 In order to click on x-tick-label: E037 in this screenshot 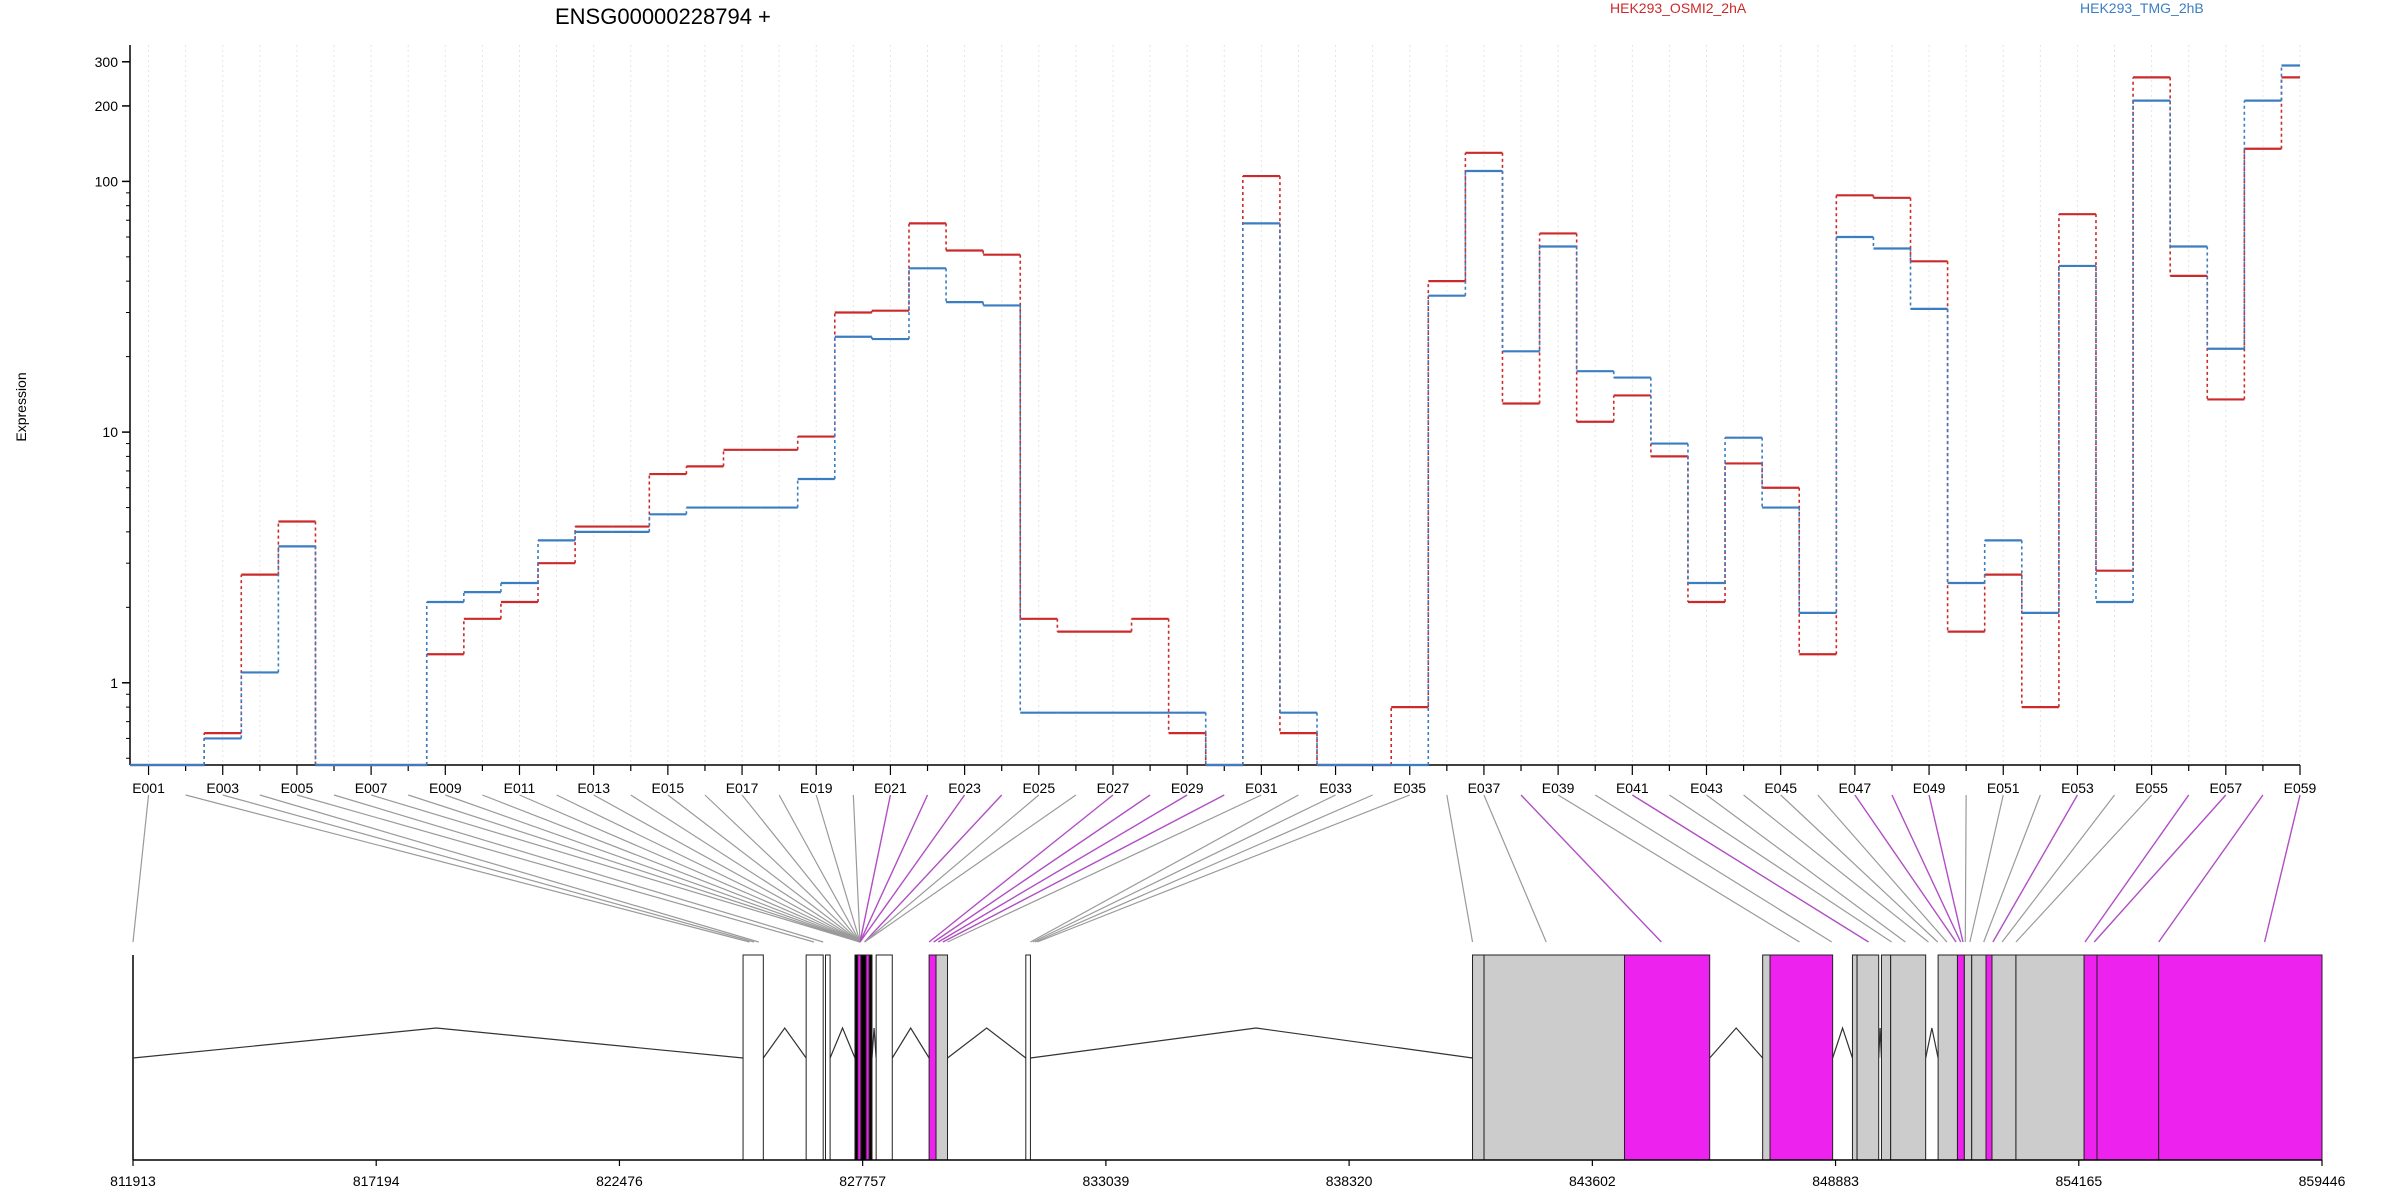, I will do `click(1484, 788)`.